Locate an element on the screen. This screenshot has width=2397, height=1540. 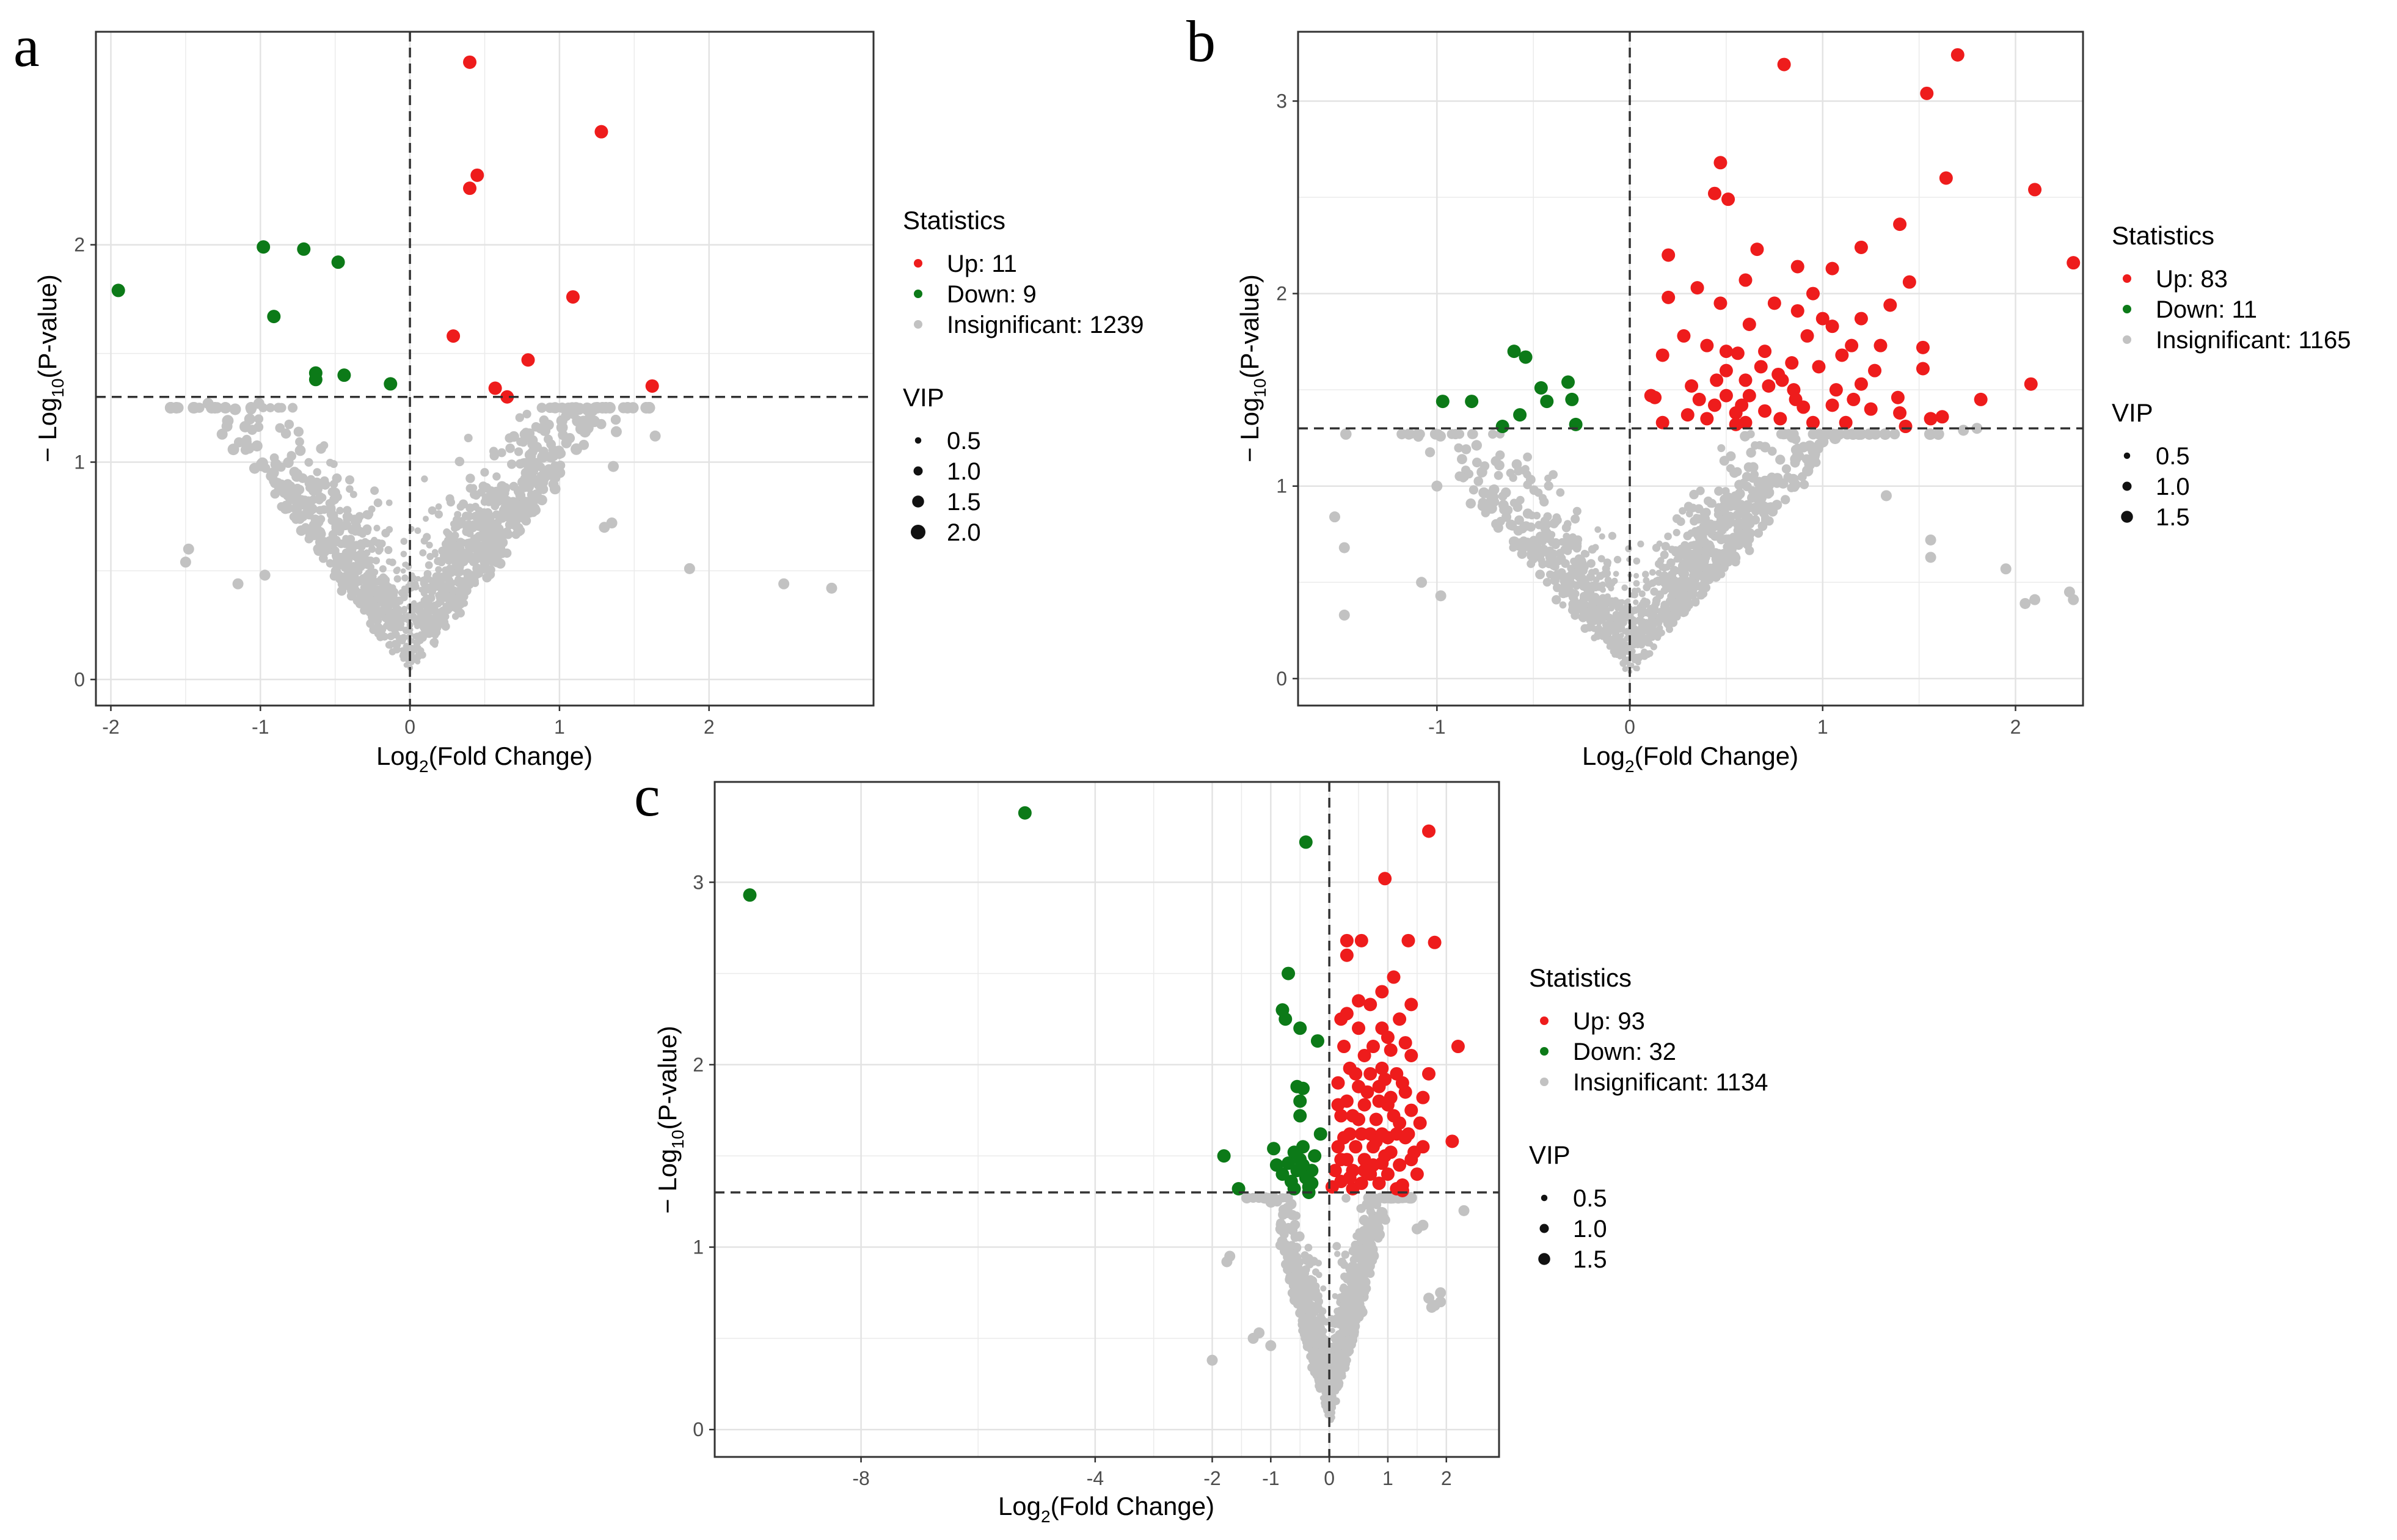
x-axis-title-subscript: 2 is located at coordinates (1046, 1516).